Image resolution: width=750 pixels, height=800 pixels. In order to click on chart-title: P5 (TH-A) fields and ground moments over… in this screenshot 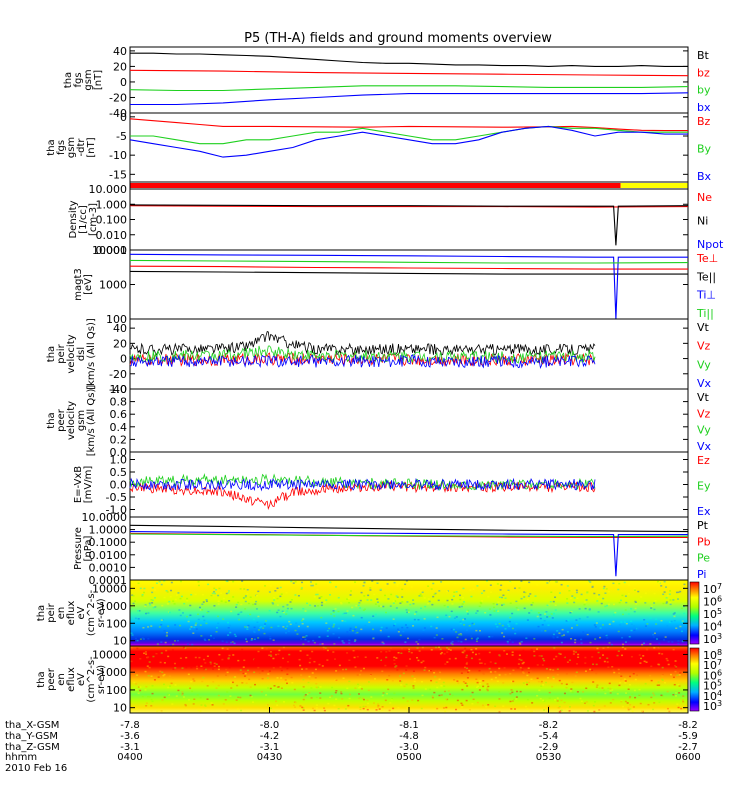, I will do `click(398, 38)`.